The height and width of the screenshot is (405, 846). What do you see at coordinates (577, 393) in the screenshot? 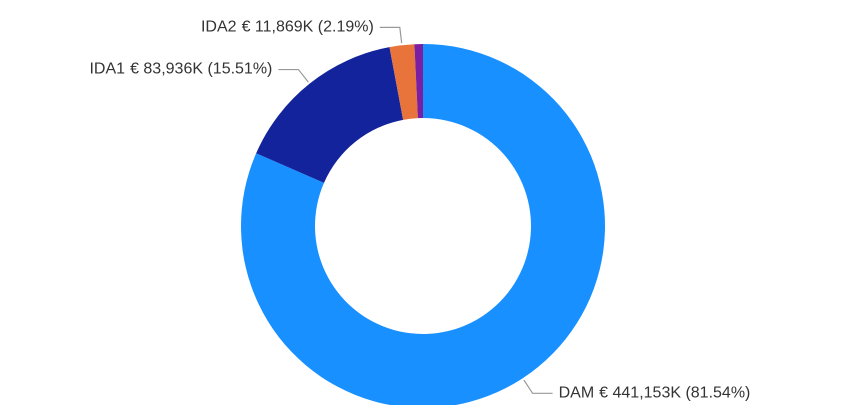
I see `slice-label-name: DAM` at bounding box center [577, 393].